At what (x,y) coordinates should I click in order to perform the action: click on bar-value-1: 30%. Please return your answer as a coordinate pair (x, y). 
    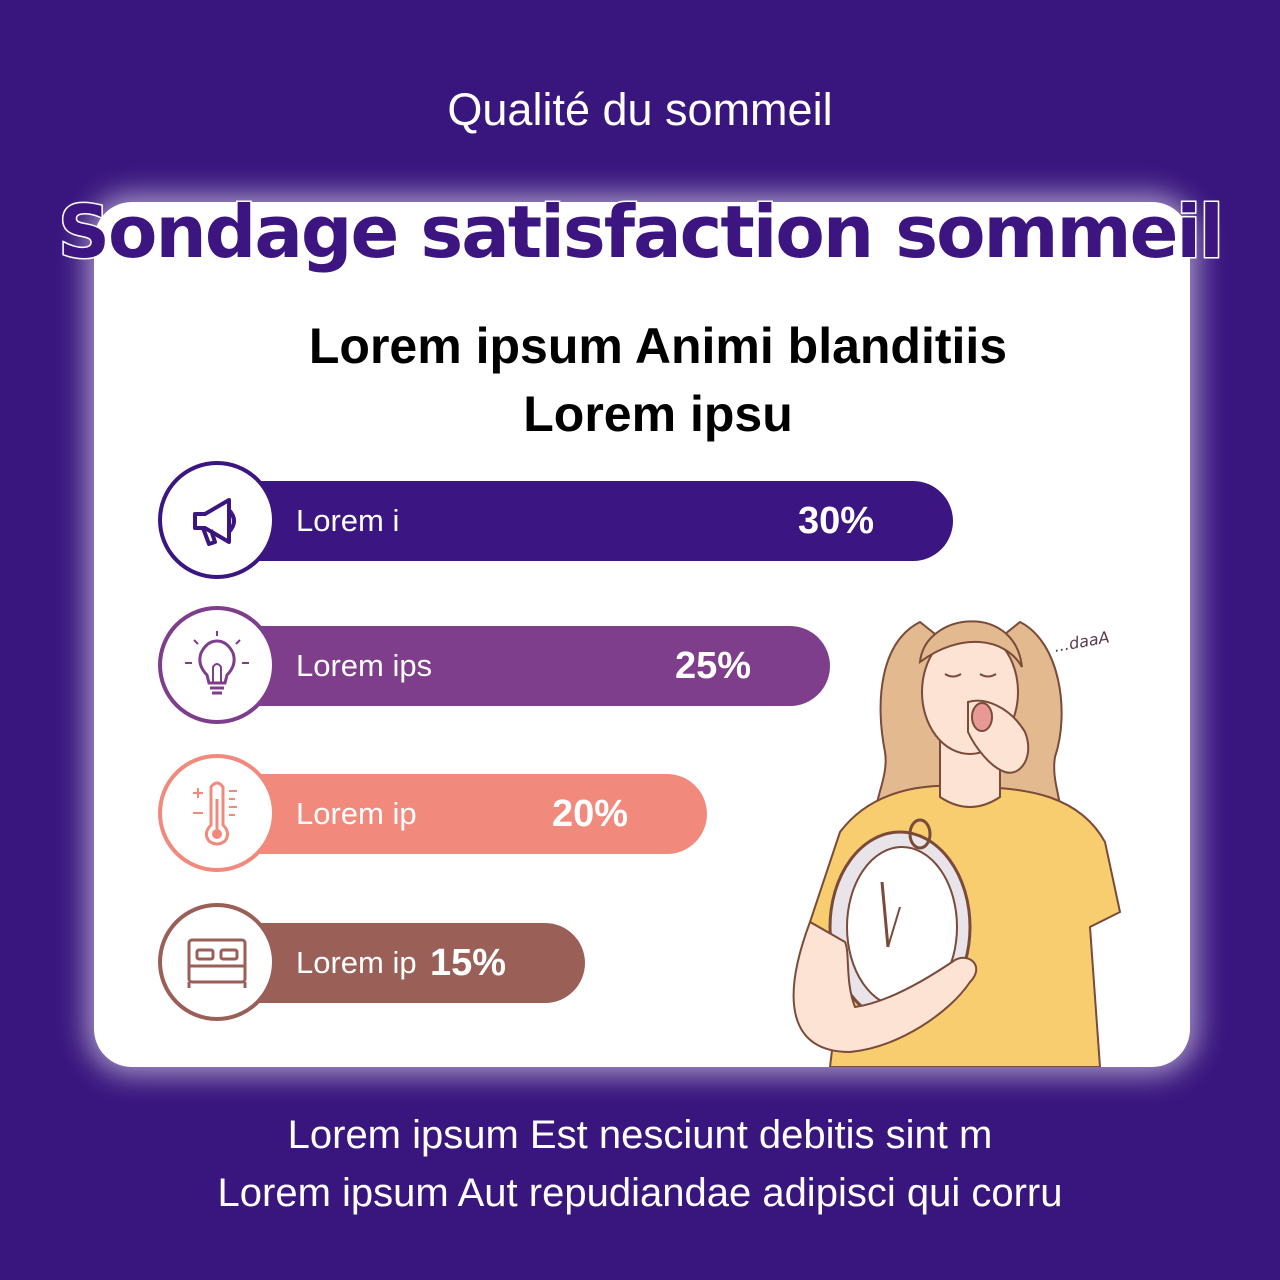
    Looking at the image, I should click on (836, 521).